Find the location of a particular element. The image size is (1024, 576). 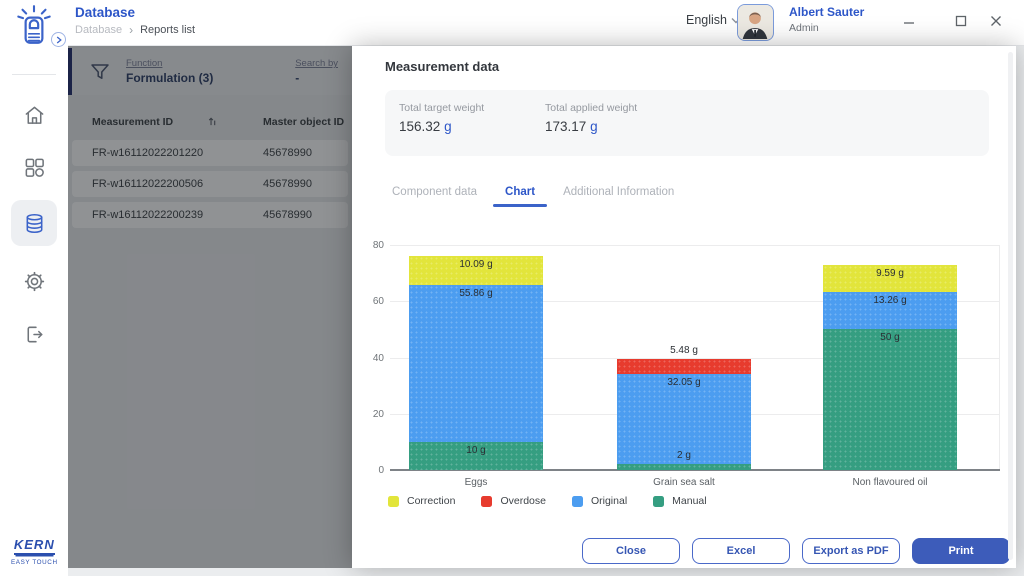

total-target-weight-value: 156.32 g is located at coordinates (425, 126).